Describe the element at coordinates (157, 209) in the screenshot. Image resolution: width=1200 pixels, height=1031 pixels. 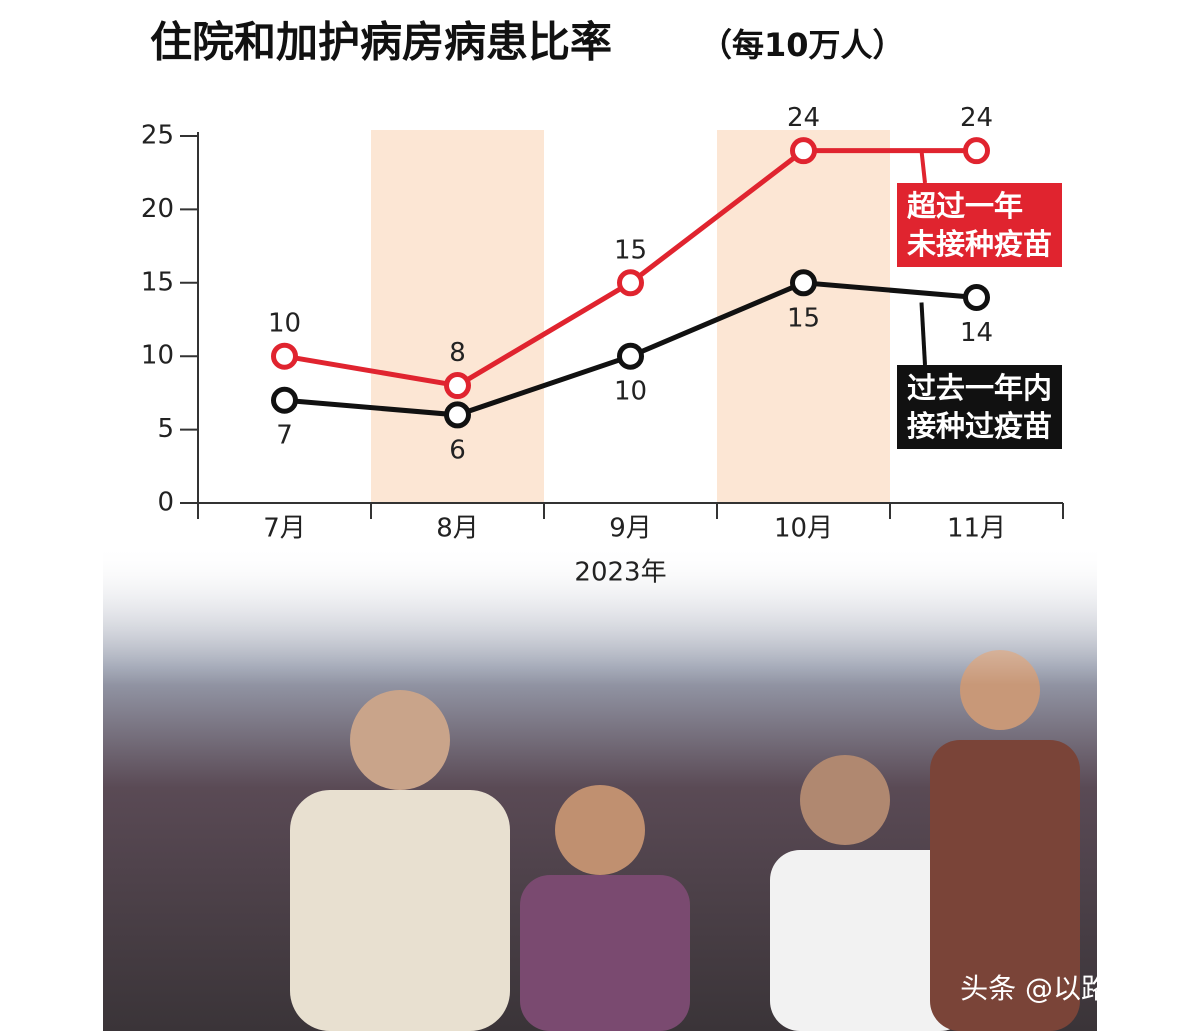
I see `y-tick-label: 20` at that location.